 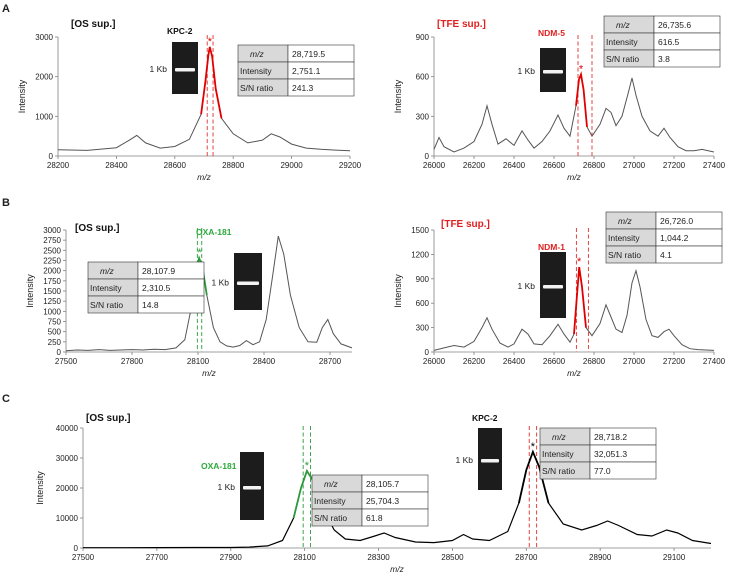 What do you see at coordinates (6, 399) in the screenshot?
I see `panel-letter: C` at bounding box center [6, 399].